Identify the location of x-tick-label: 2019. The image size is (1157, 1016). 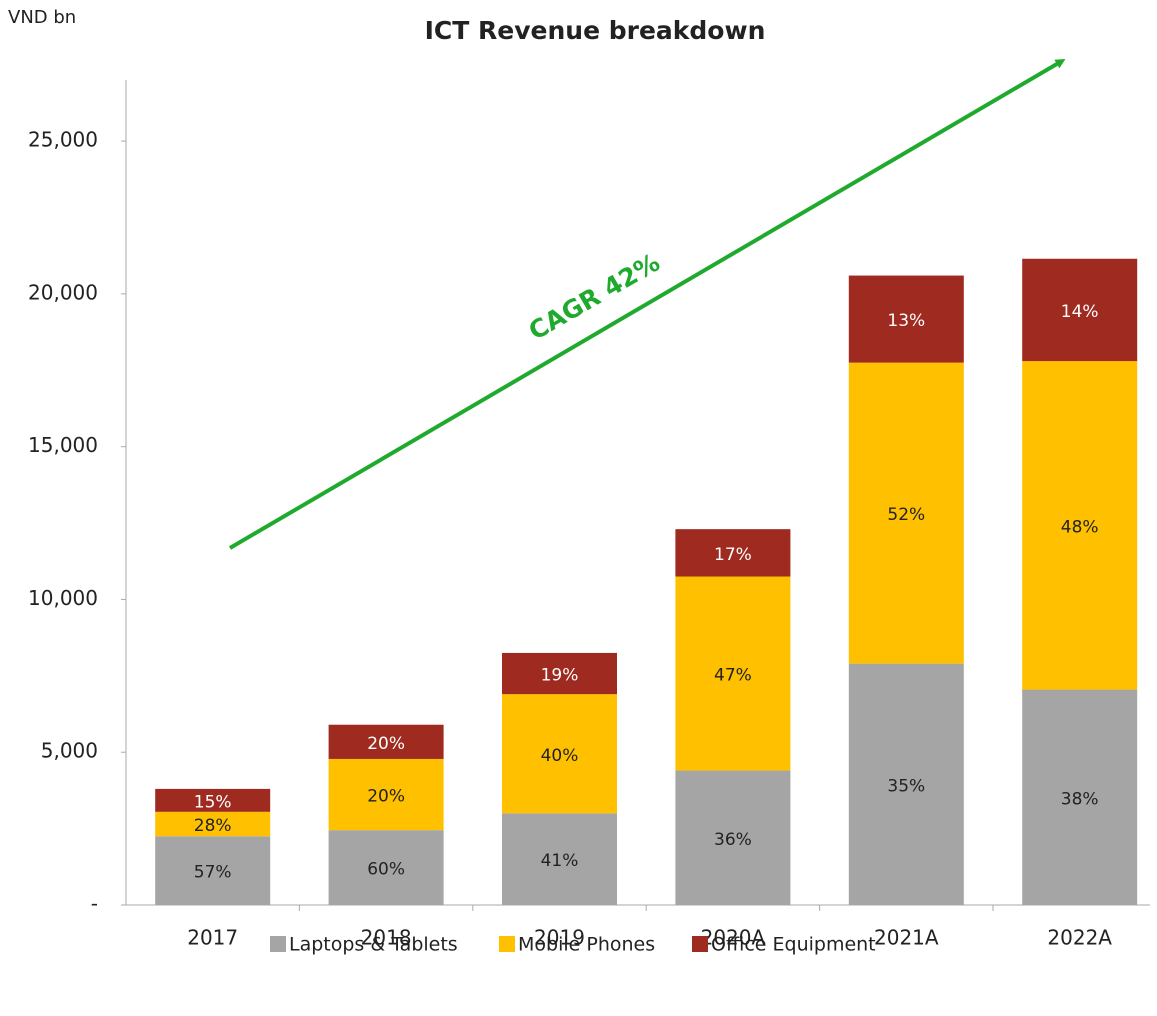
(559, 938).